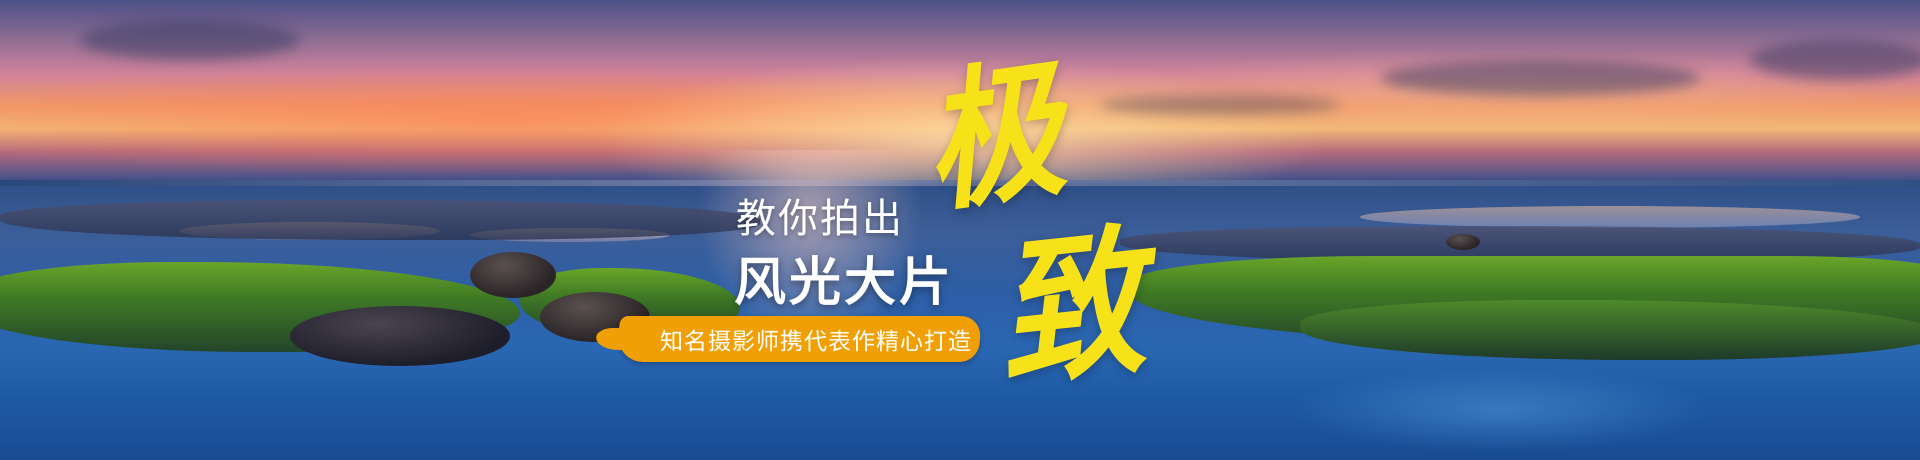 This screenshot has width=1920, height=460. Describe the element at coordinates (1610, 330) in the screenshot. I see `mossy-reef` at that location.